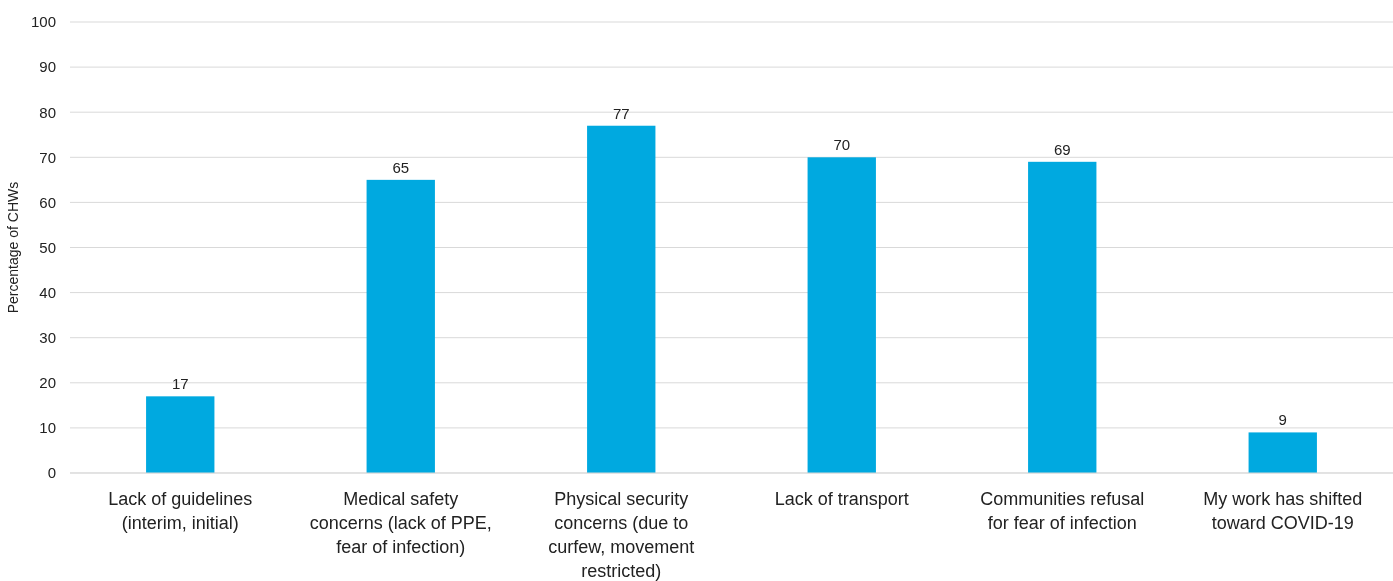 The image size is (1393, 581). I want to click on x-tick-label: My work has shifted toward COVID-19, so click(1283, 511).